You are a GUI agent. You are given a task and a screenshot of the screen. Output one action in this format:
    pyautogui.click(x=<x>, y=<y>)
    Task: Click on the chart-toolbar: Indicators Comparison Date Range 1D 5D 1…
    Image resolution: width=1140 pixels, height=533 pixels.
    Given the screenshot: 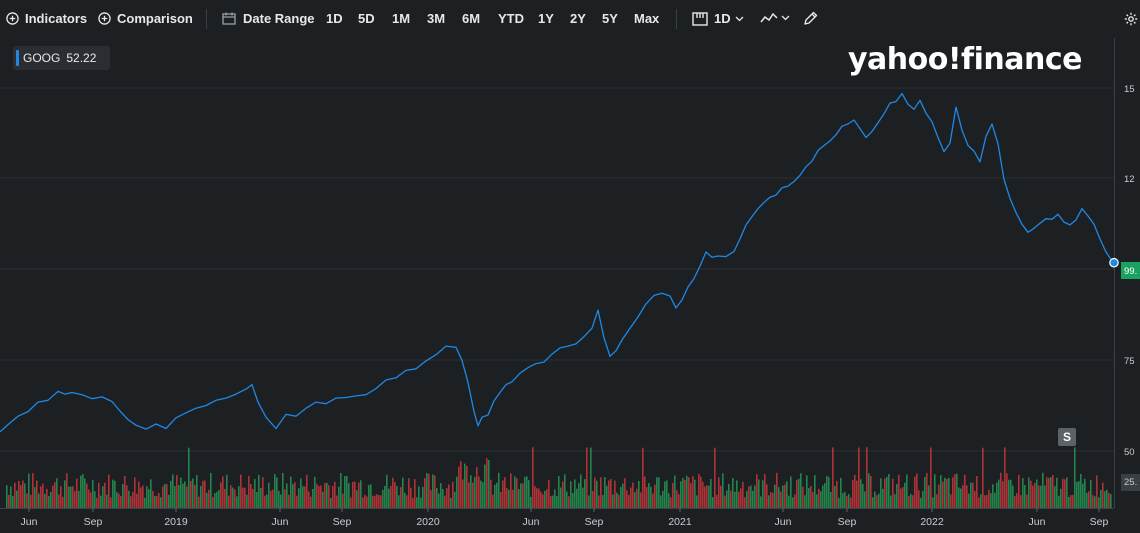 What is the action you would take?
    pyautogui.click(x=570, y=19)
    